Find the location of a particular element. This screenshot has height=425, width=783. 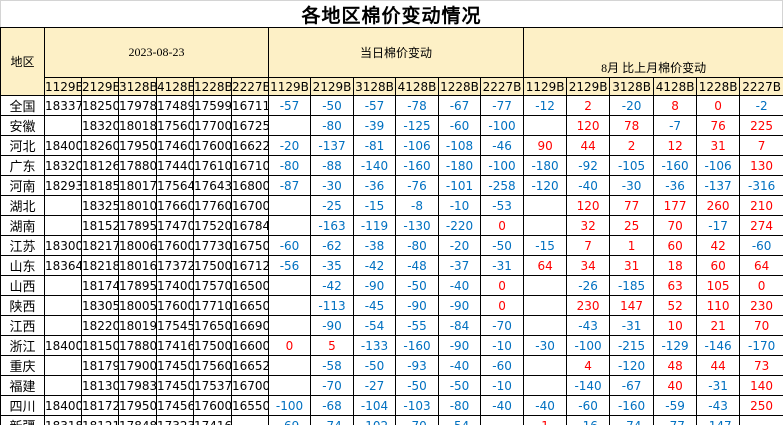

daily-change-cell: -103 is located at coordinates (417, 405).